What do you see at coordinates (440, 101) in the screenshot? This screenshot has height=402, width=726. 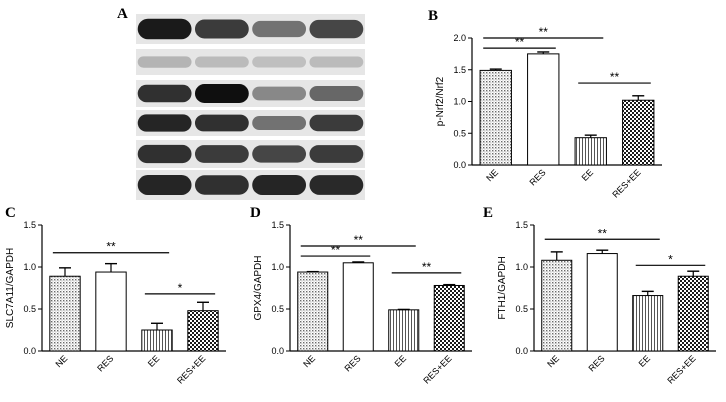 I see `y-axis-label: p-Nrf2/Nrf2` at bounding box center [440, 101].